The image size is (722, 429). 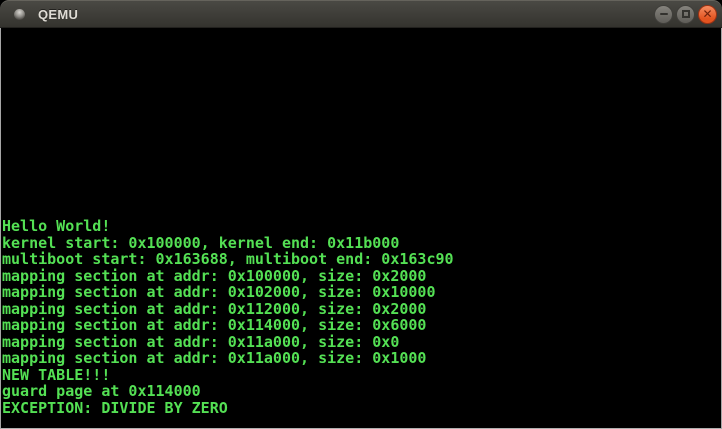 I want to click on maximize-icon, so click(x=685, y=14).